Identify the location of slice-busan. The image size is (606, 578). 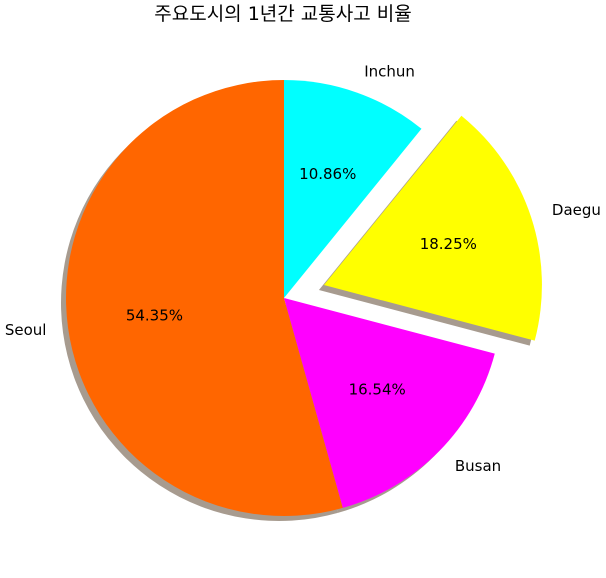
(389, 403).